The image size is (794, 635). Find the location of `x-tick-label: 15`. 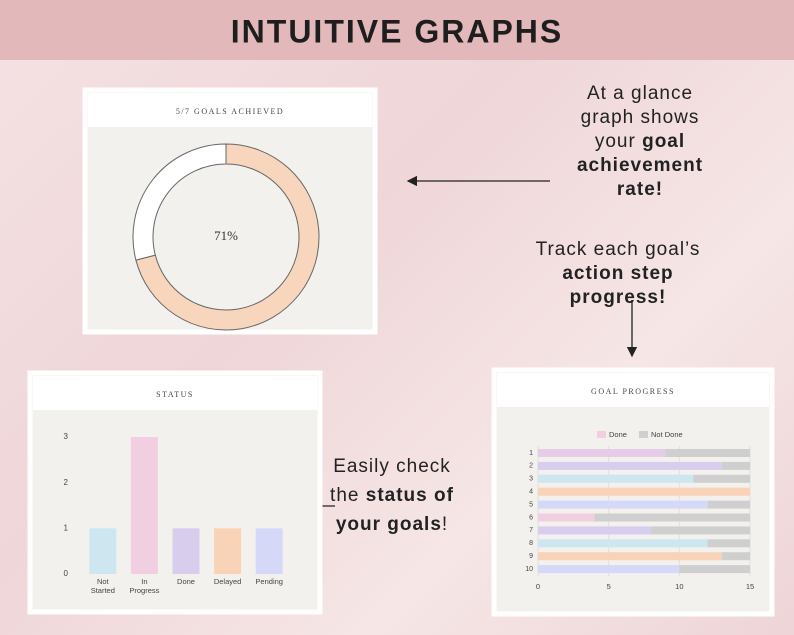

x-tick-label: 15 is located at coordinates (750, 586).